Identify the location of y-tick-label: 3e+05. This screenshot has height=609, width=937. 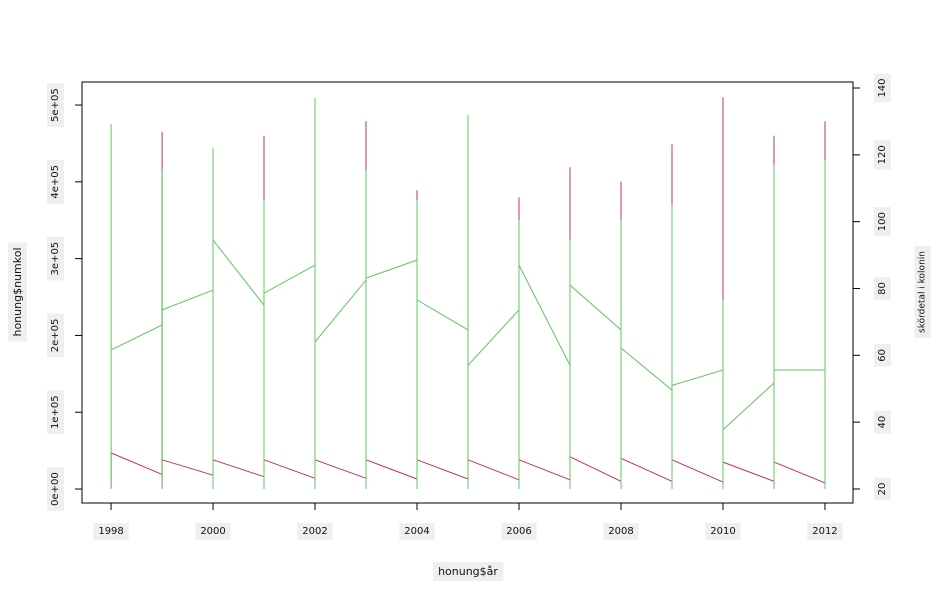
(55, 259).